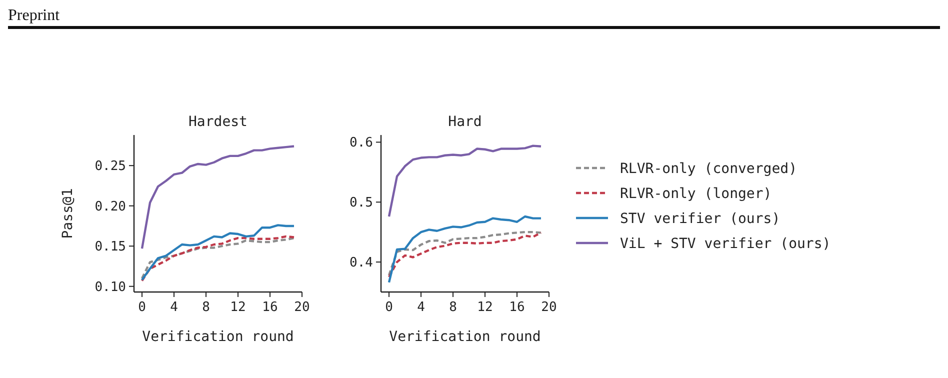 Image resolution: width=948 pixels, height=378 pixels. I want to click on text: Preprint, so click(34, 15).